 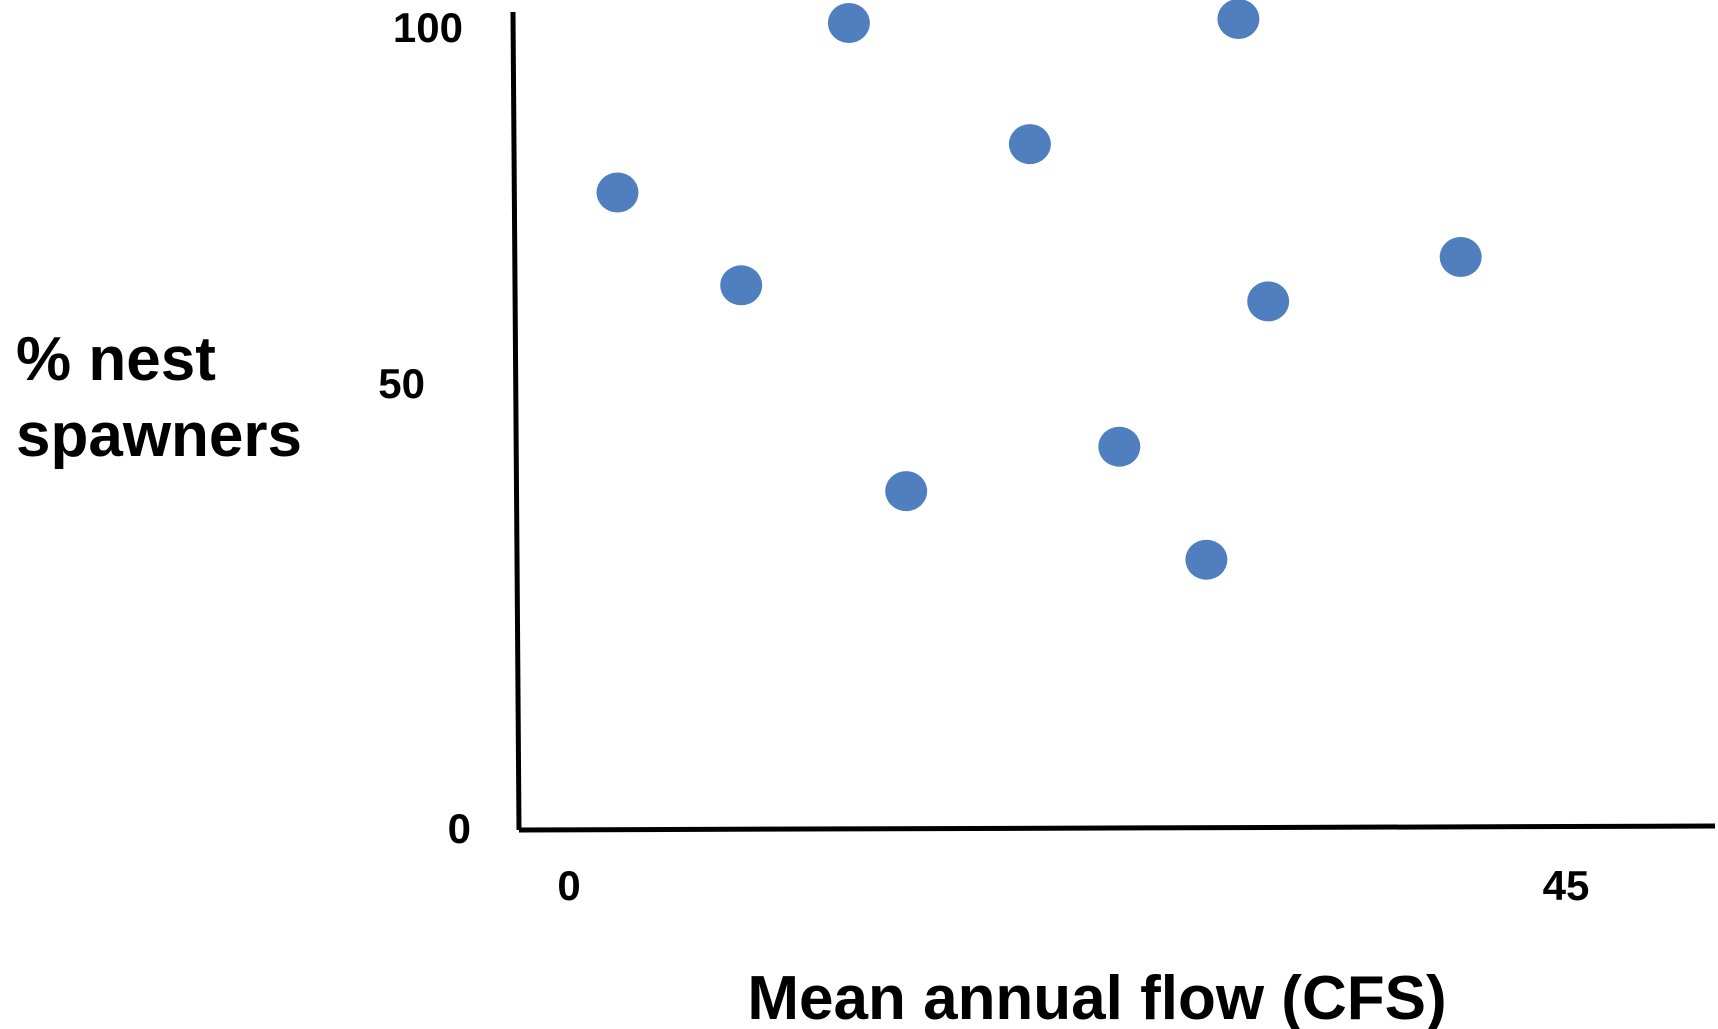 I want to click on x-axis-line, so click(x=1117, y=828).